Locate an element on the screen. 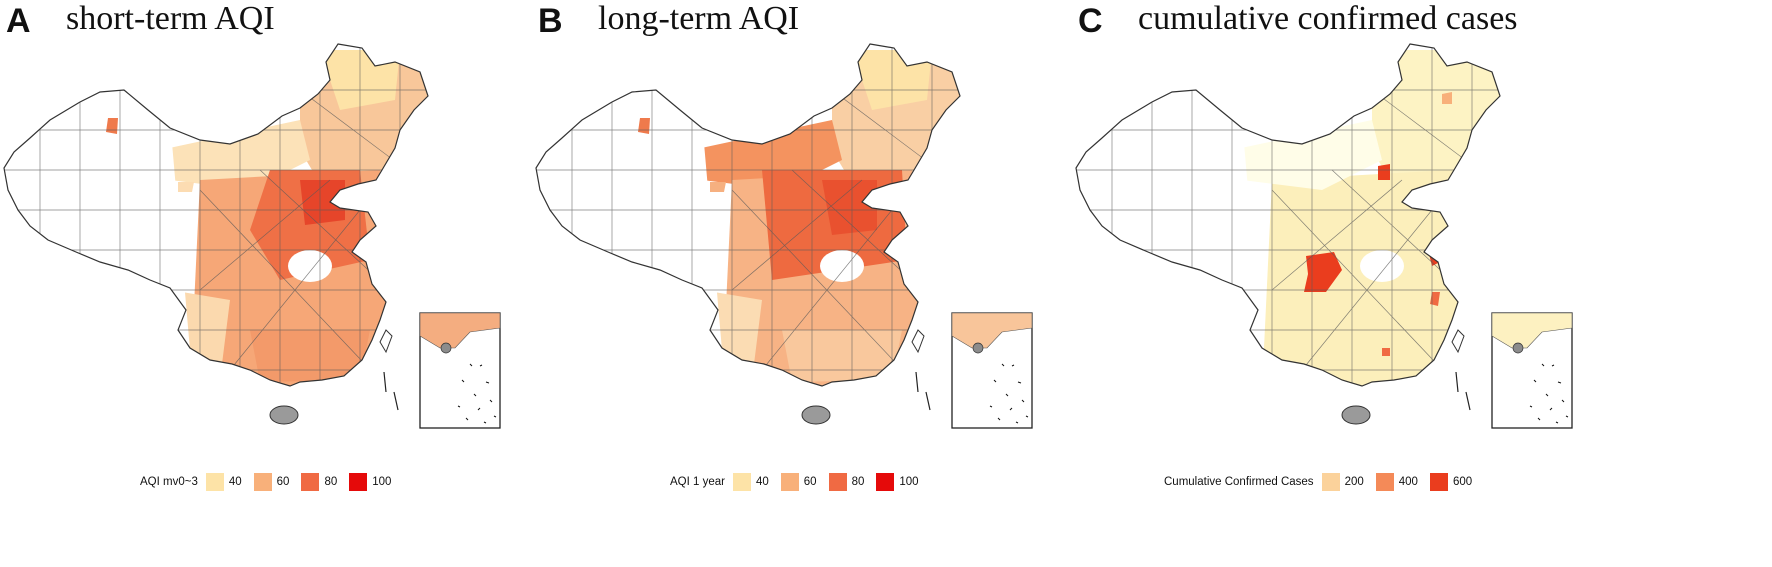  legend-title: AQI 1 year is located at coordinates (697, 482).